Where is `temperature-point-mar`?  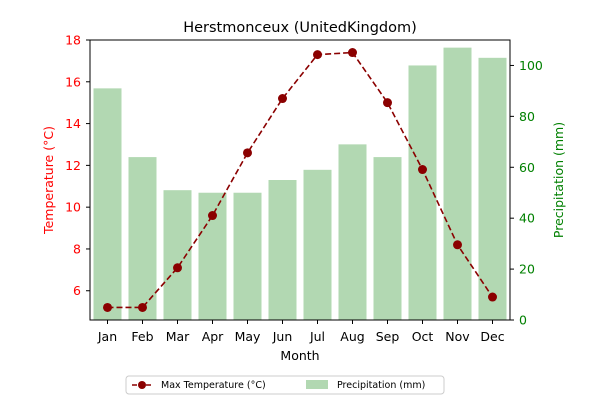 temperature-point-mar is located at coordinates (177, 268).